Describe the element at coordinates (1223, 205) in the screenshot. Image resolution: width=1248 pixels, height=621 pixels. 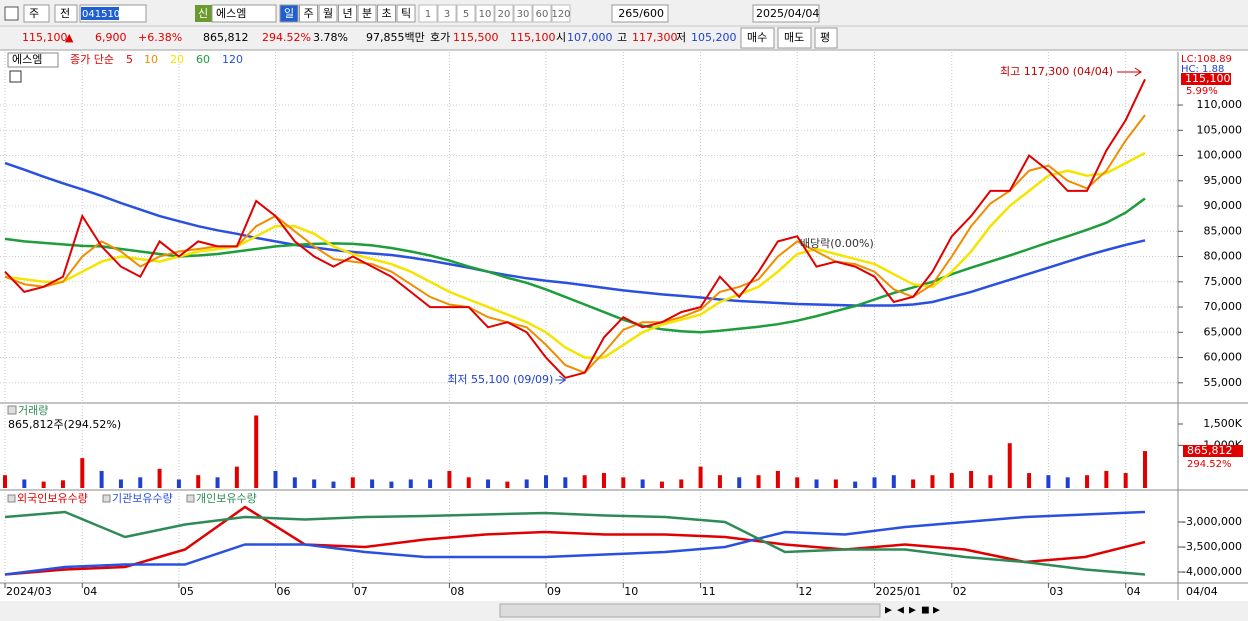
I see `y-tick-label: 90,000` at that location.